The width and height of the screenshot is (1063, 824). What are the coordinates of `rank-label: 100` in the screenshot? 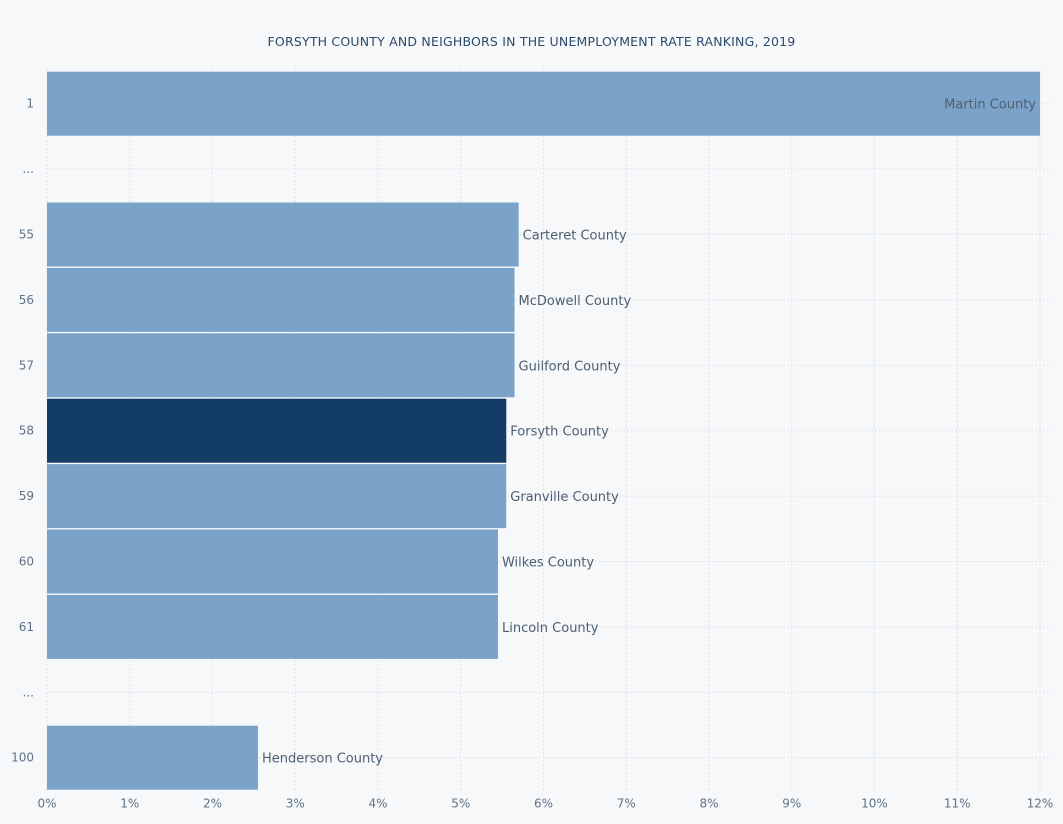 It's located at (22, 758).